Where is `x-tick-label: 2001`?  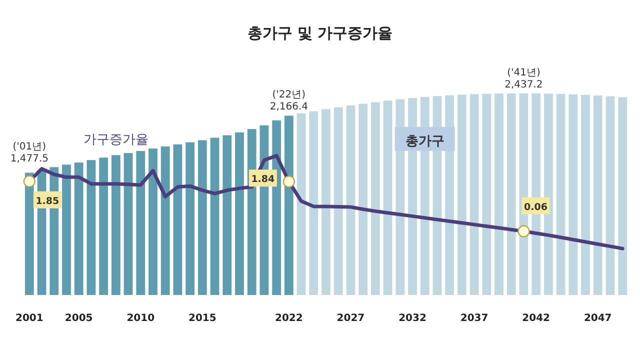
x-tick-label: 2001 is located at coordinates (29, 318).